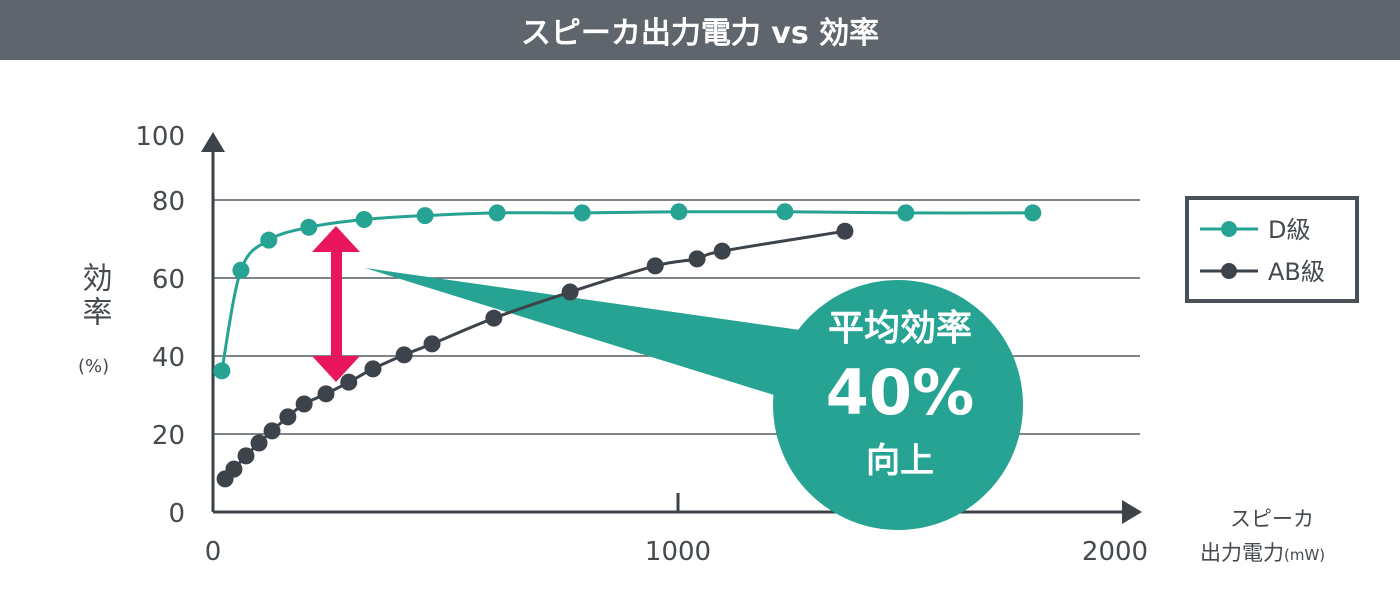 The height and width of the screenshot is (600, 1400). I want to click on y-axis-unit: (%), so click(93, 366).